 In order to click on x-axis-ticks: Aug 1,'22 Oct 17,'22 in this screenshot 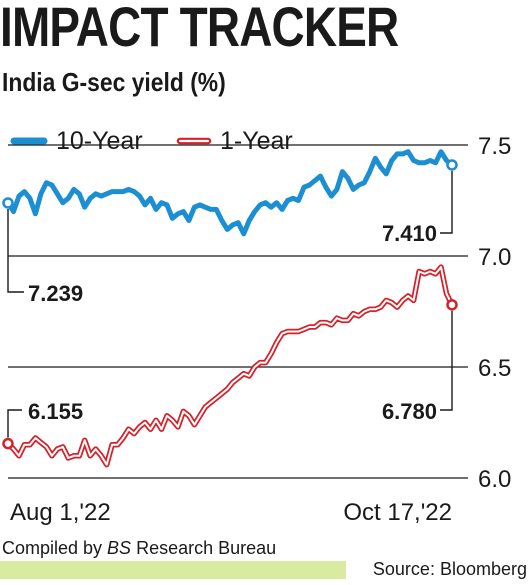, I will do `click(231, 512)`.